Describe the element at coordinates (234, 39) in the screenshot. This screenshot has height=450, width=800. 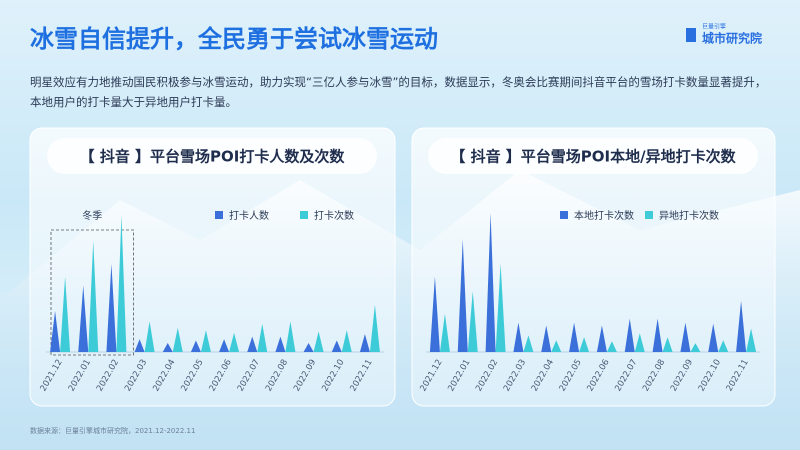
I see `page-title: 冰雪自信提升，全民勇于尝试冰雪运动` at that location.